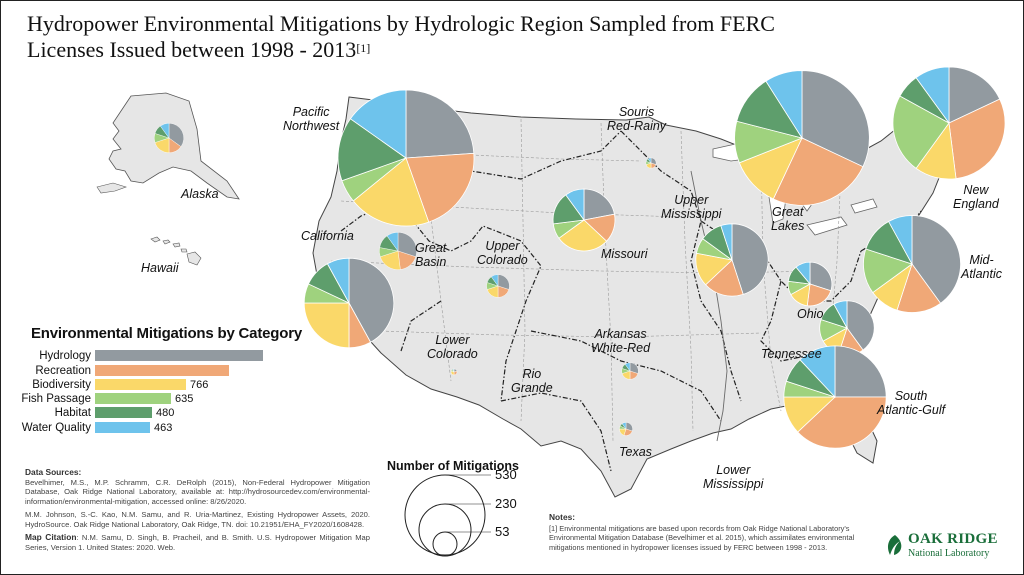  I want to click on category-label: Hydrology, so click(65, 356).